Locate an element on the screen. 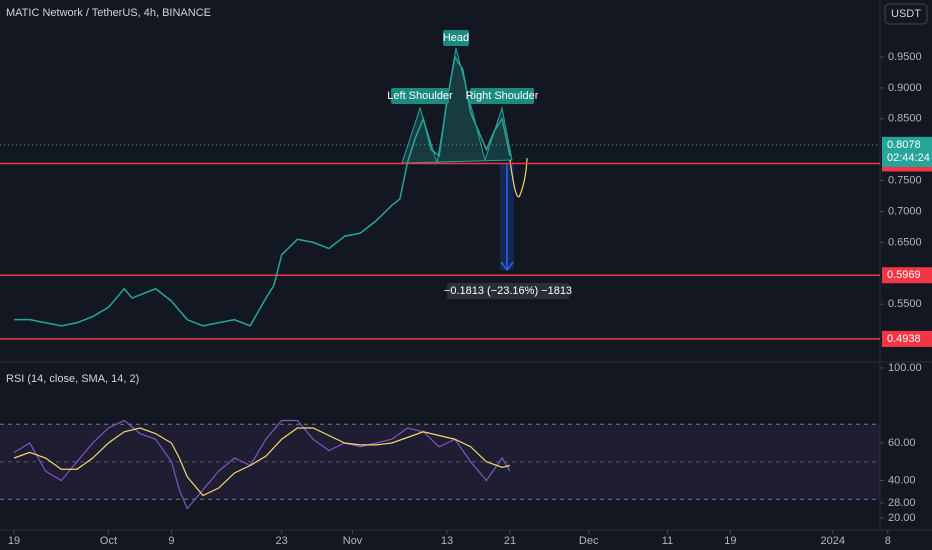 Image resolution: width=932 pixels, height=550 pixels. annotation-label: −0.1813 (−23.16%) −1813 is located at coordinates (508, 291).